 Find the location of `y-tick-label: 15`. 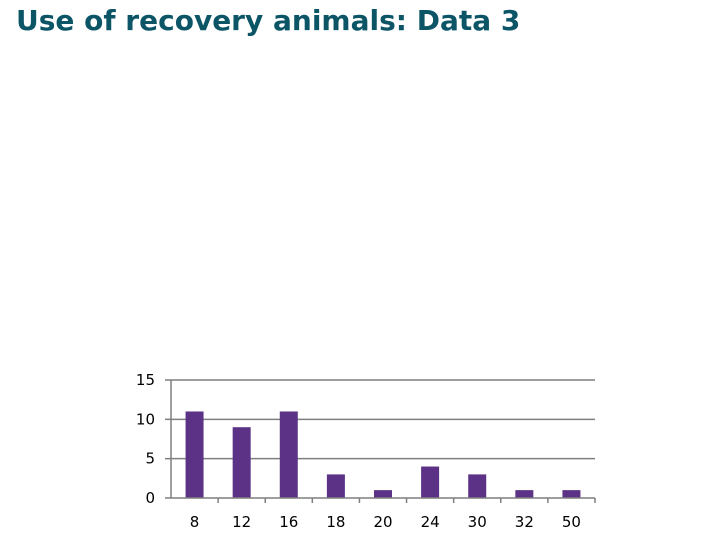

y-tick-label: 15 is located at coordinates (145, 380).